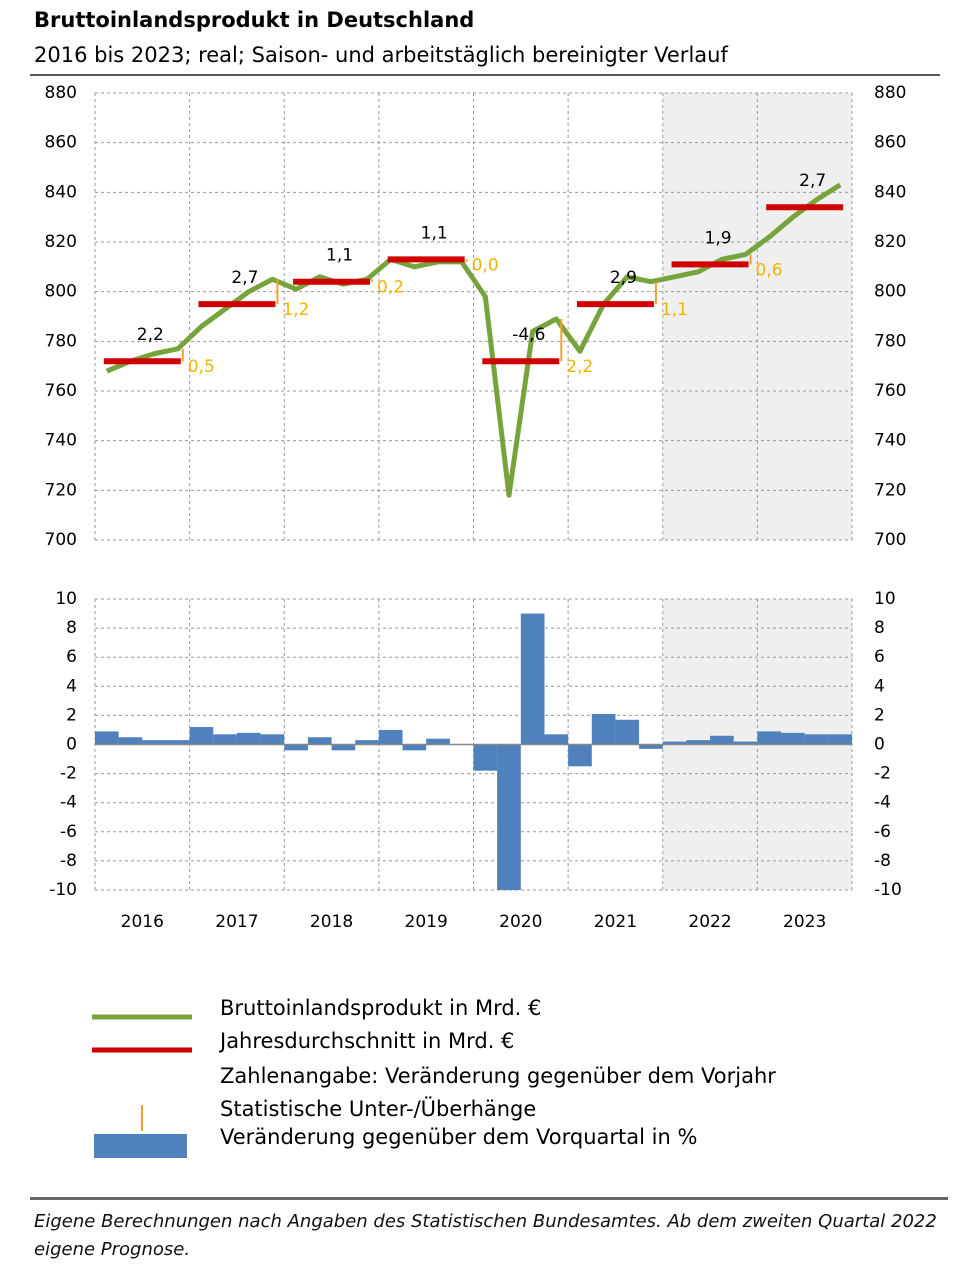 This screenshot has width=964, height=1280. I want to click on y2-tick-label: 720, so click(890, 490).